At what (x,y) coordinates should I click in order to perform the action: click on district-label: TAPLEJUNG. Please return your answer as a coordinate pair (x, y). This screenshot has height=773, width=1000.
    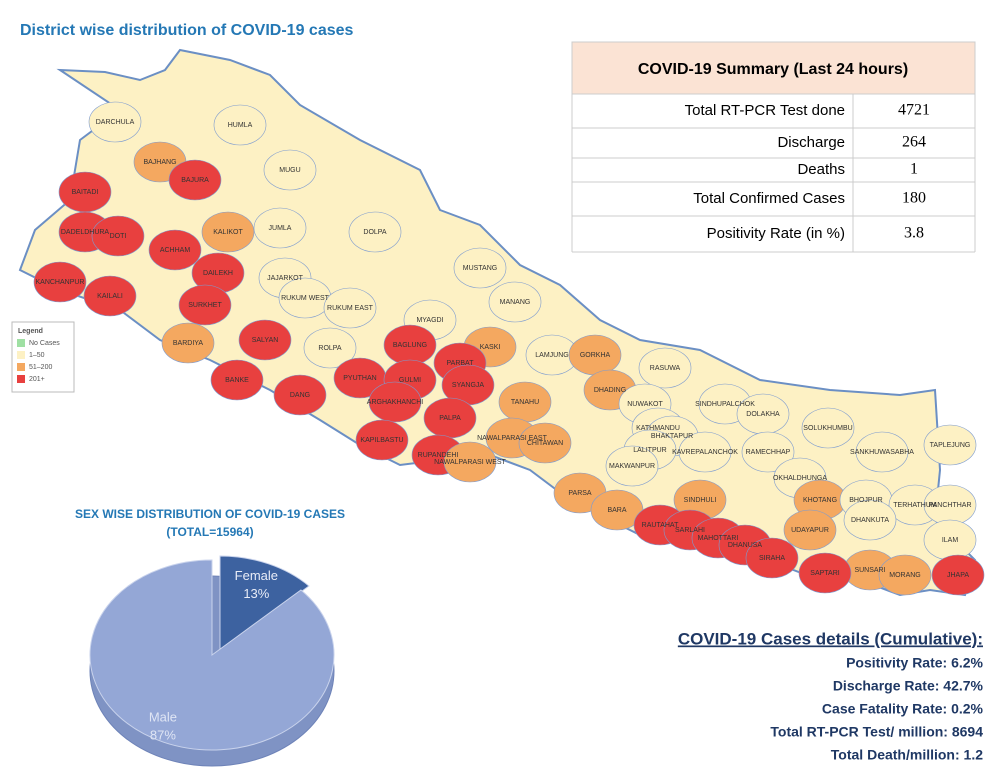
    Looking at the image, I should click on (950, 445).